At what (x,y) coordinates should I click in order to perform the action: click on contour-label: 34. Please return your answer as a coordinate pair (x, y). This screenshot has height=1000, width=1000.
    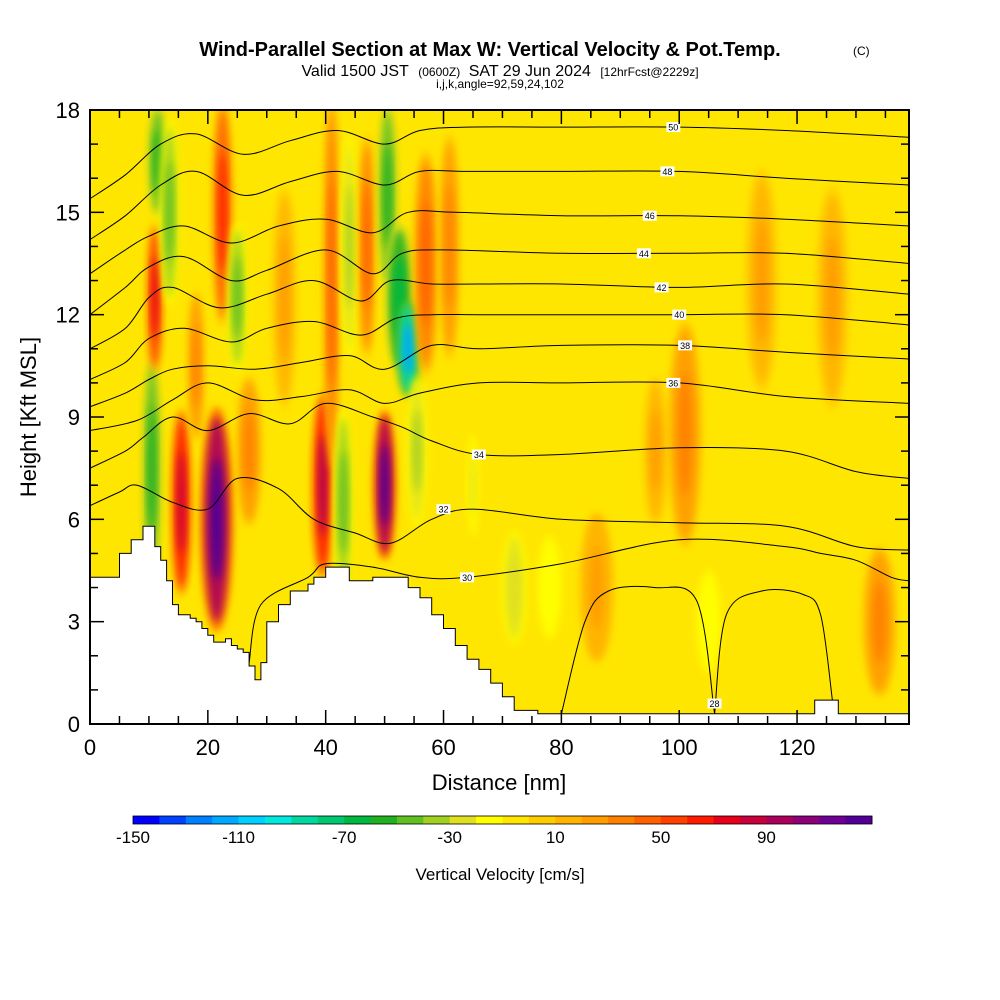
    Looking at the image, I should click on (479, 455).